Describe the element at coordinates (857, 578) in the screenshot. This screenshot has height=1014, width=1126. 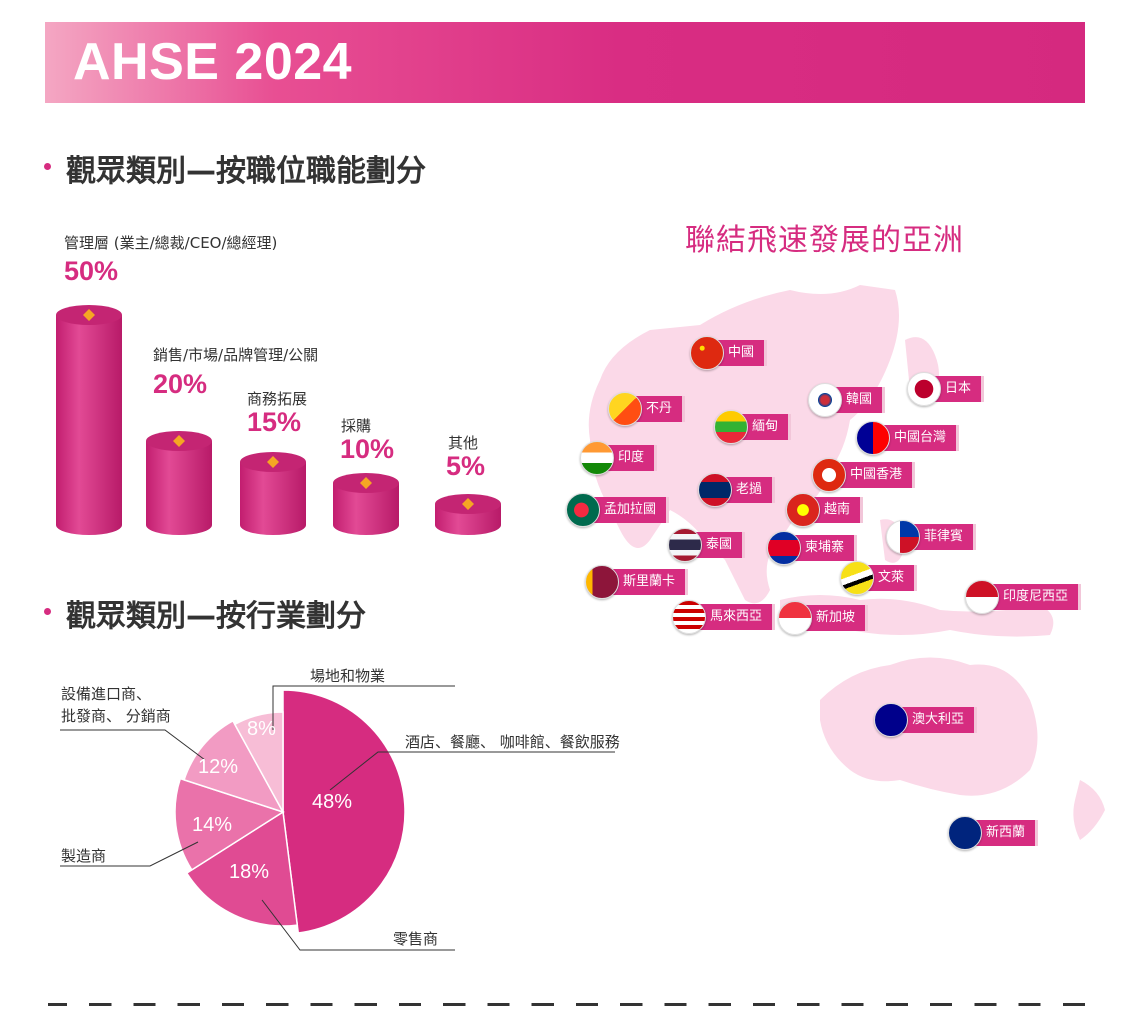
I see `brunei-flag-icon` at that location.